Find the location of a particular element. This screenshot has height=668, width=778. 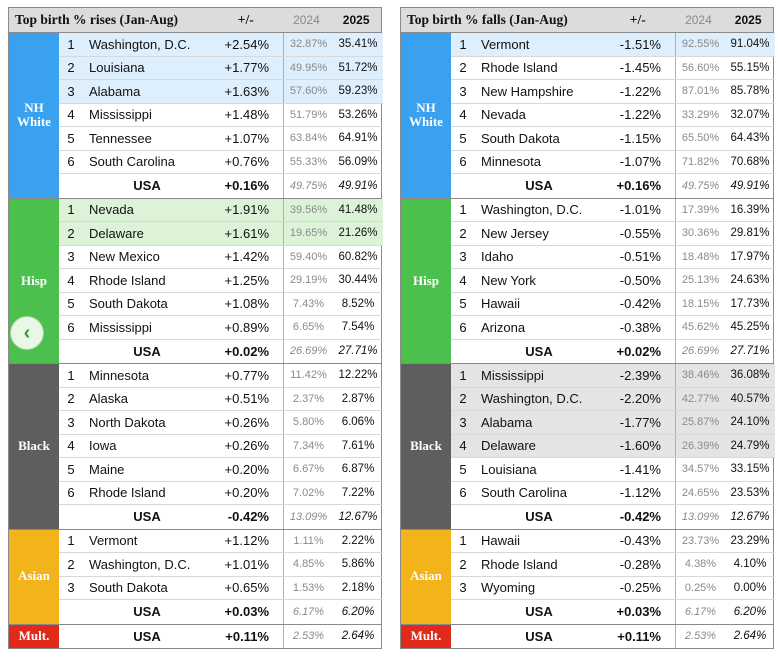

value-2024-cell: 29.19% is located at coordinates (308, 280).